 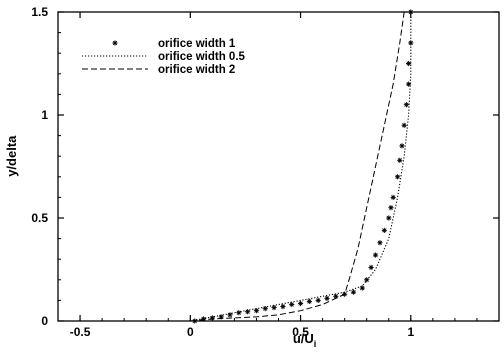 I want to click on legend-label: orifice width 0.5, so click(x=202, y=57).